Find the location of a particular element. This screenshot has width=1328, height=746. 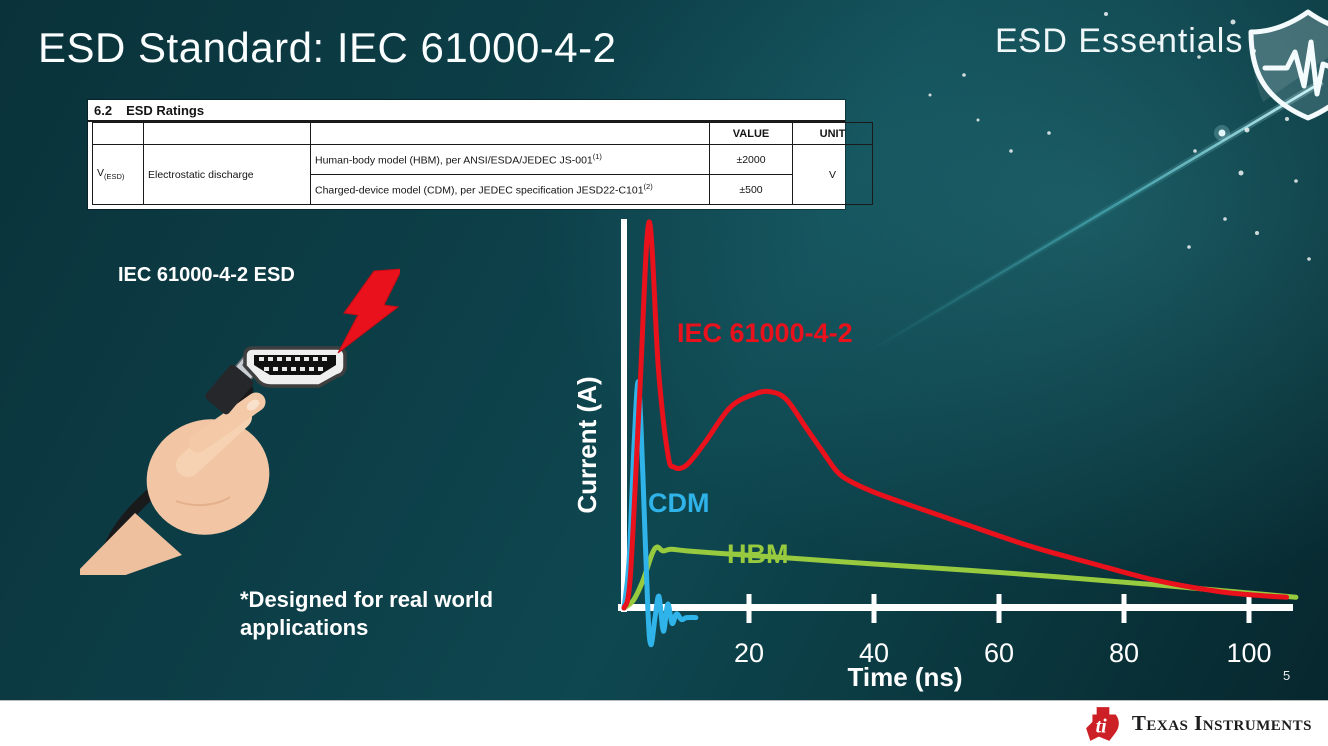

chart-tick-label-20: 20 is located at coordinates (749, 653).